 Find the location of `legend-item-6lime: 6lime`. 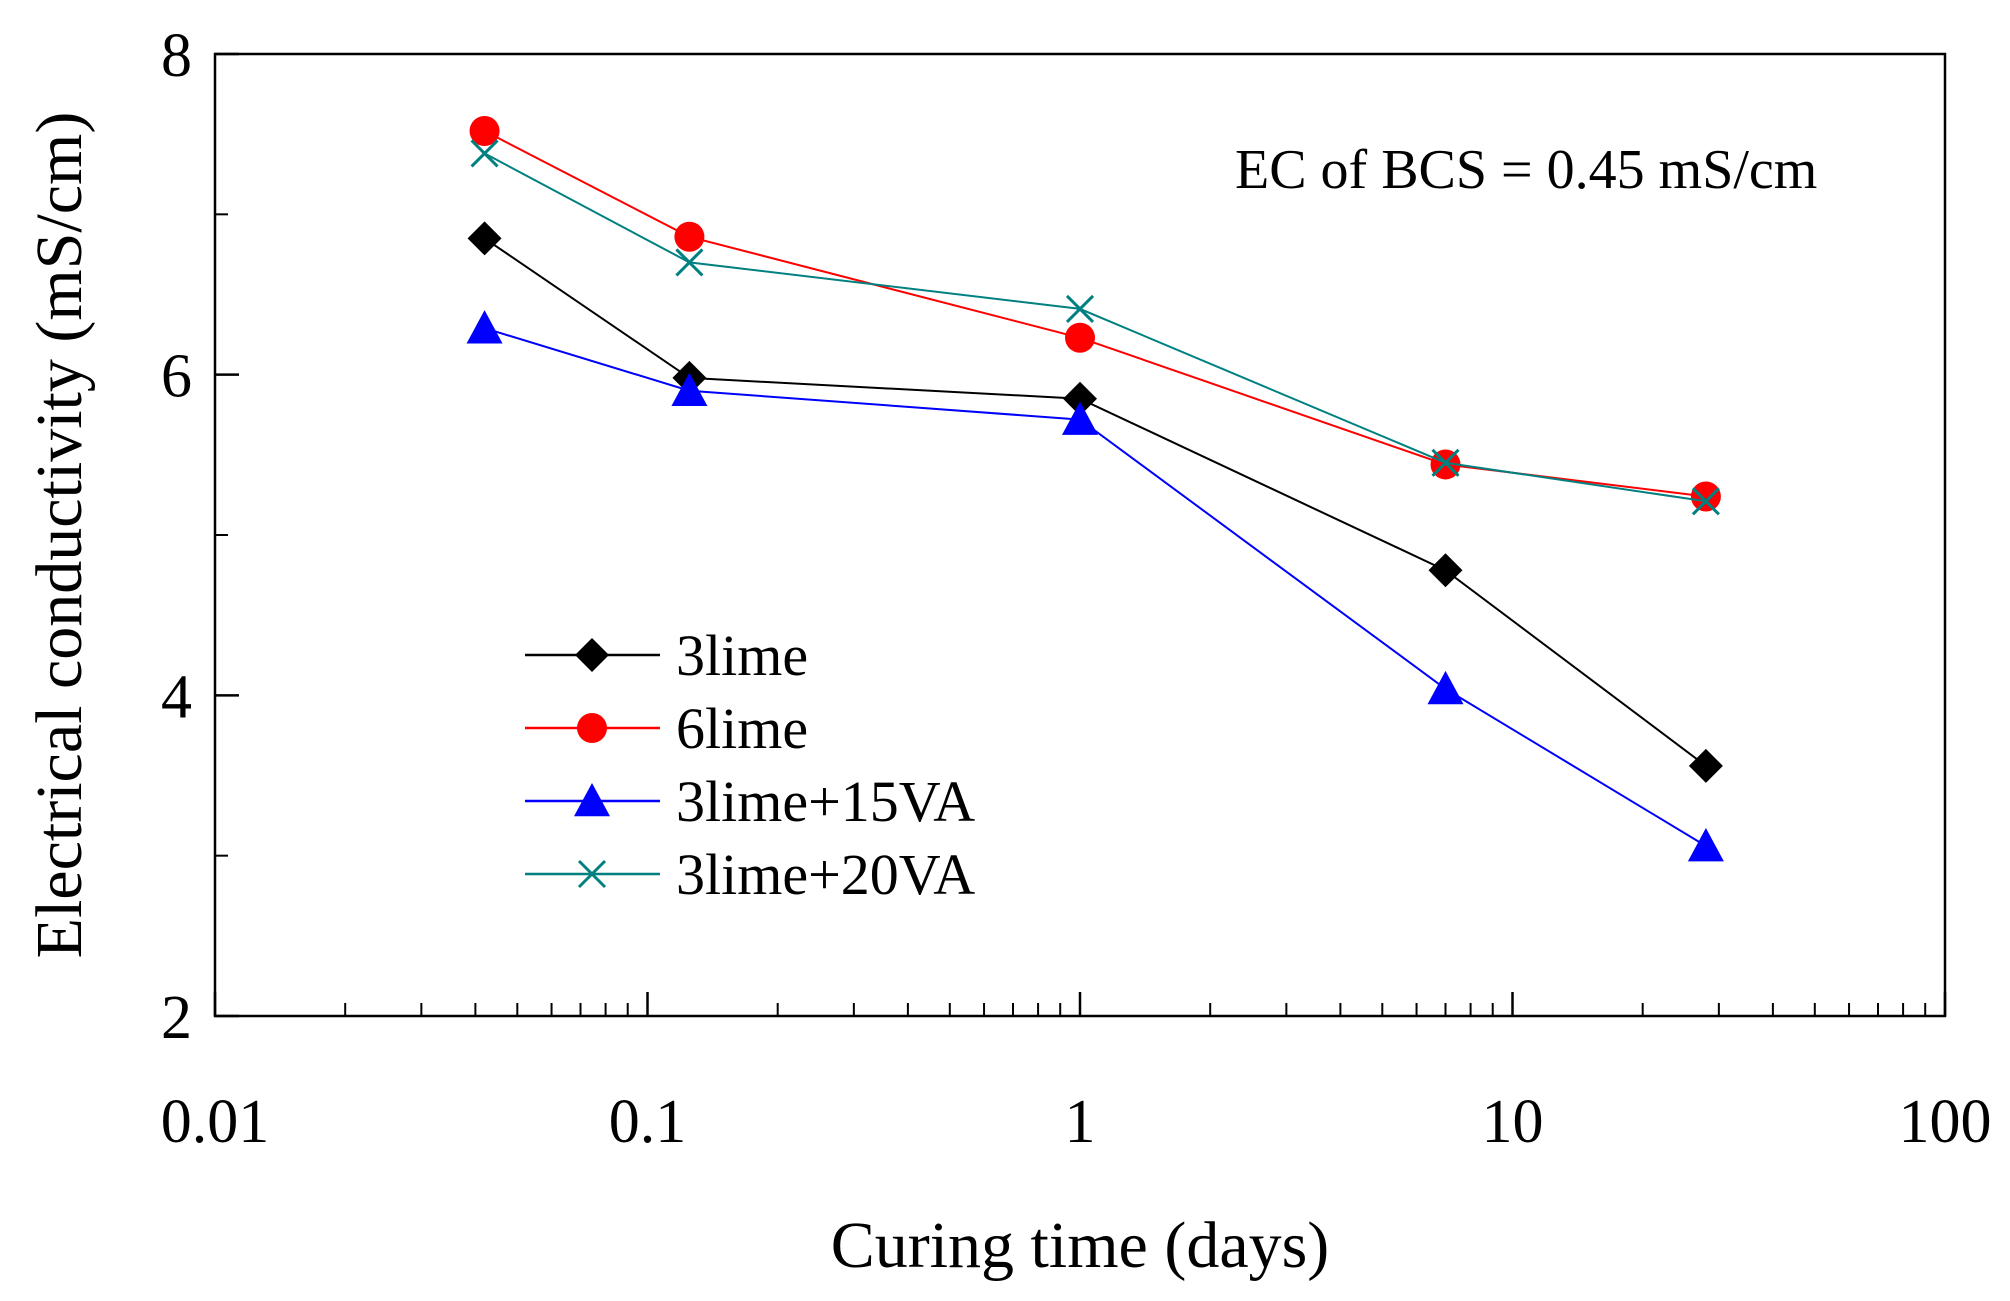

legend-item-6lime: 6lime is located at coordinates (666, 728).